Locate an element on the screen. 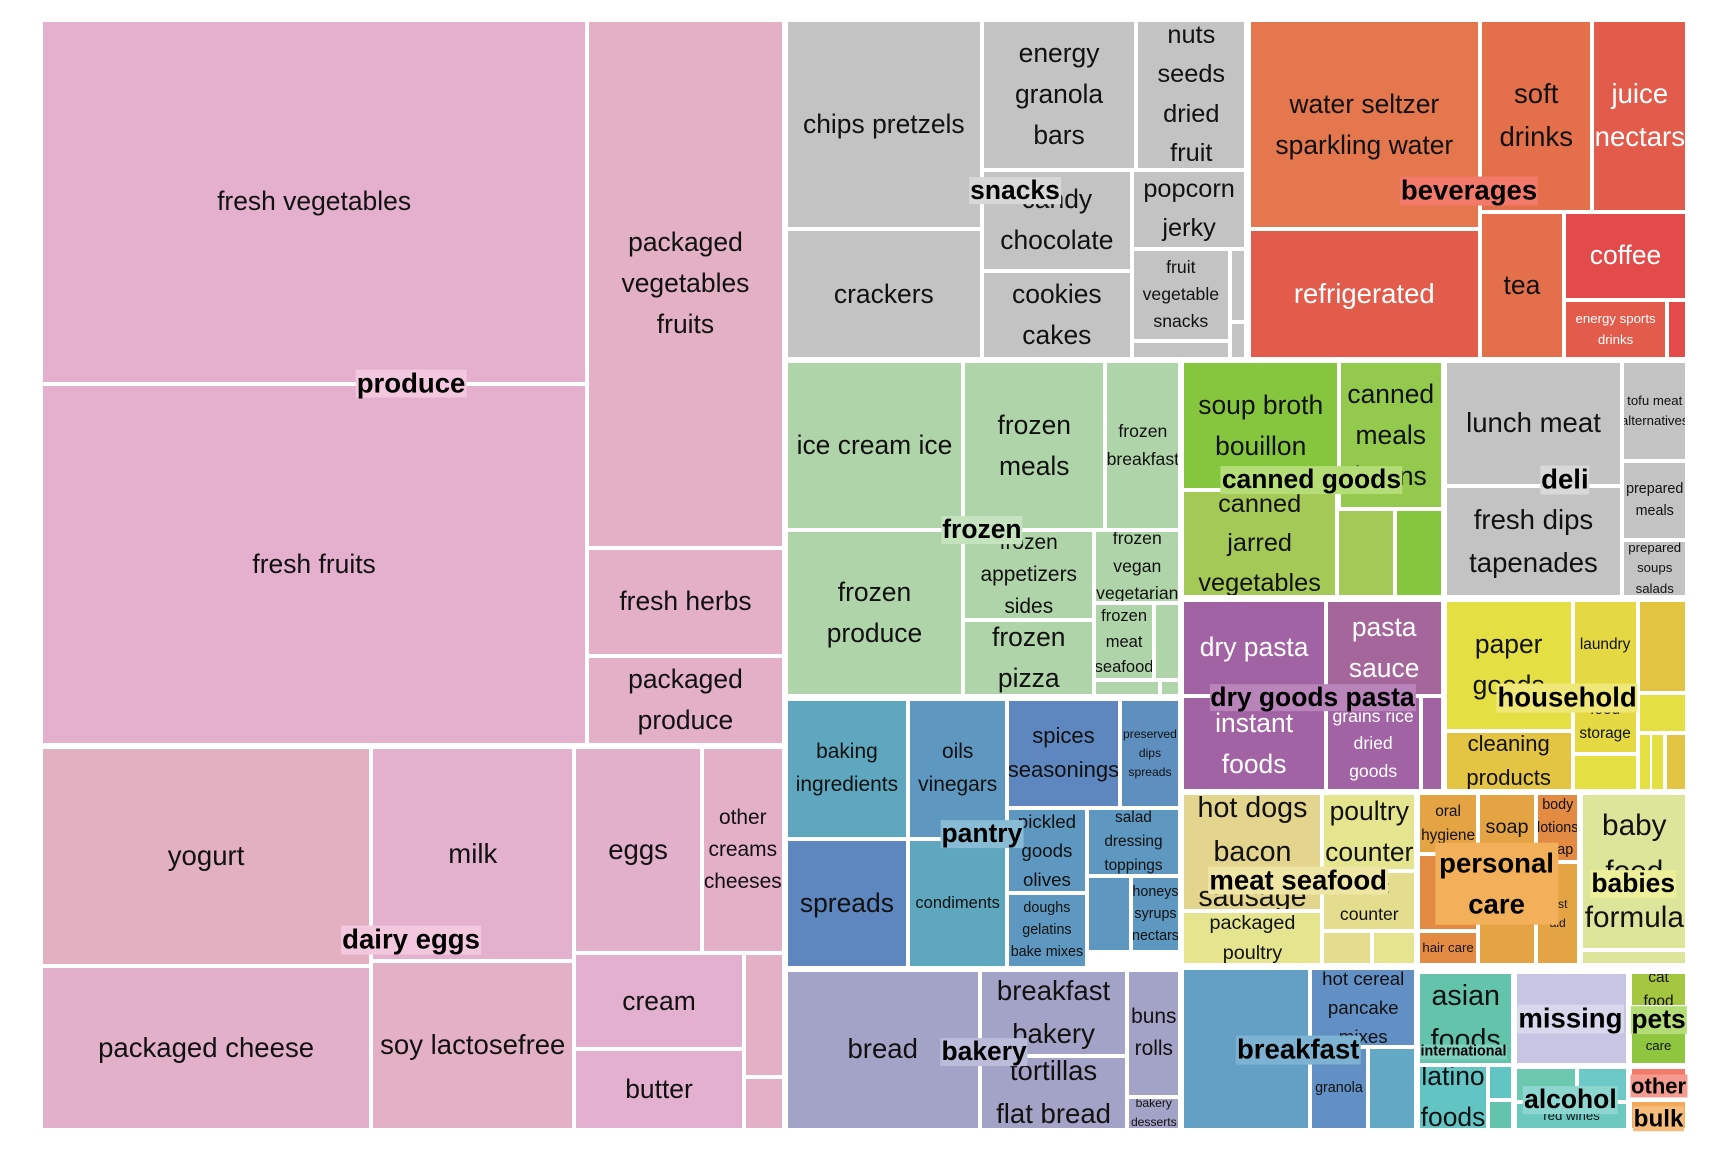 Image resolution: width=1728 pixels, height=1152 pixels. group-label-meat-seafood: meat seafood is located at coordinates (1298, 880).